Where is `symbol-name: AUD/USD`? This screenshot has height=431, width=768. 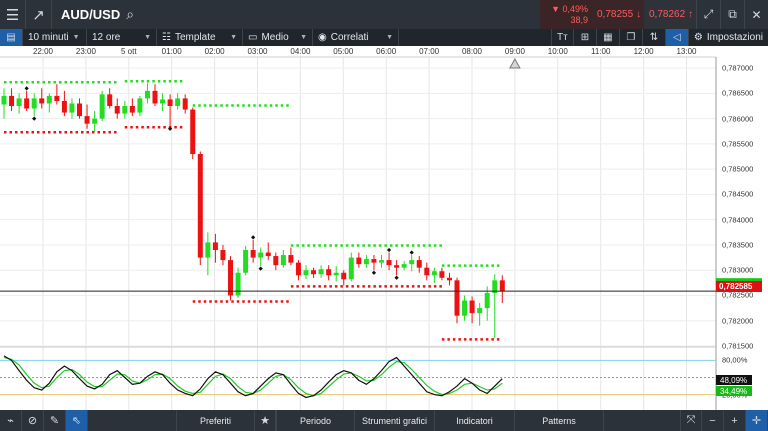 symbol-name: AUD/USD is located at coordinates (91, 14).